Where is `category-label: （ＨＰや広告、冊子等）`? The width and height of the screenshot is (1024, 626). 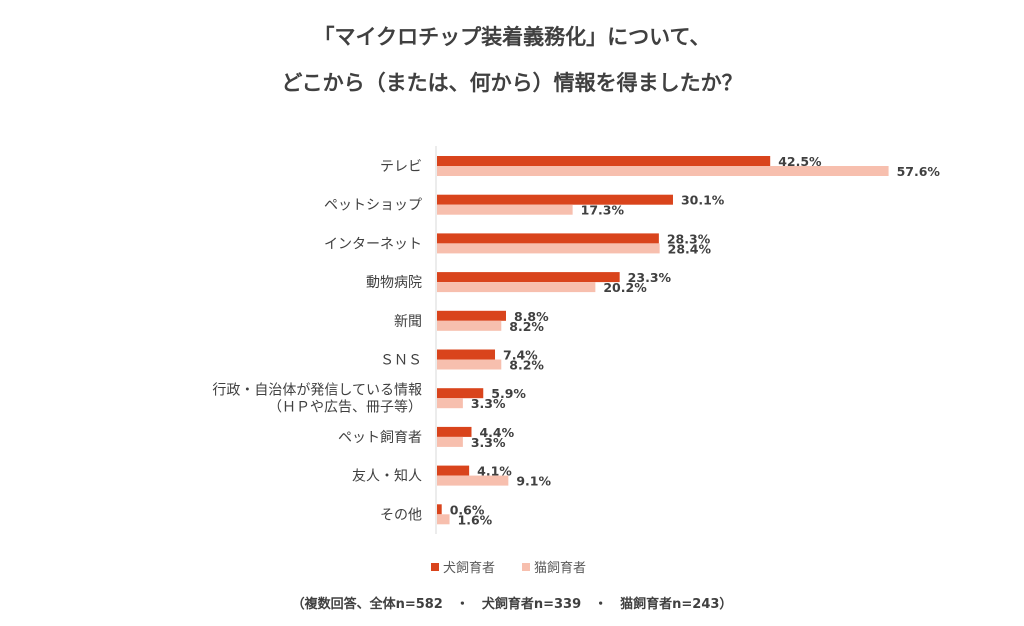
category-label: （ＨＰや広告、冊子等） is located at coordinates (345, 407).